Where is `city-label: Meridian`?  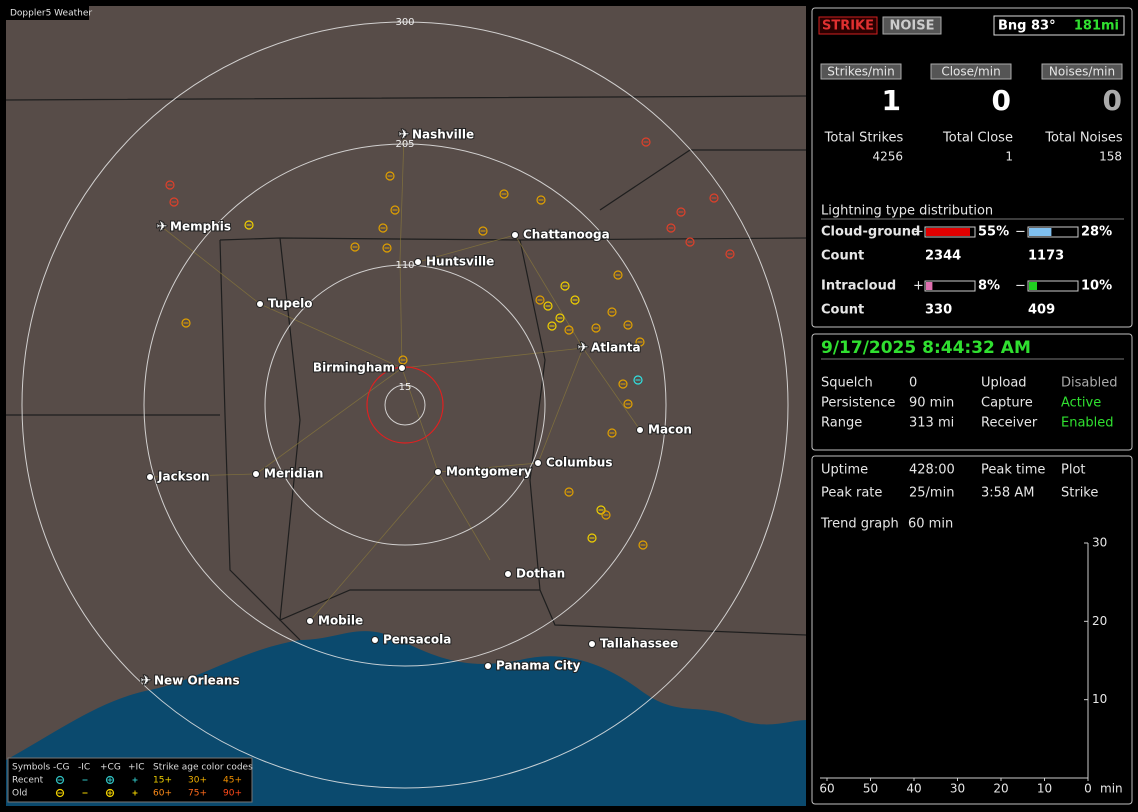
city-label: Meridian is located at coordinates (293, 474).